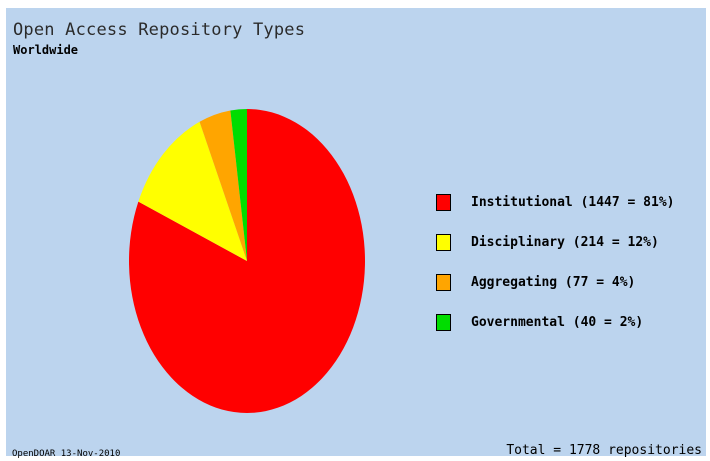  I want to click on legend-item-governmental: Governmental (40 = 2%), so click(539, 322).